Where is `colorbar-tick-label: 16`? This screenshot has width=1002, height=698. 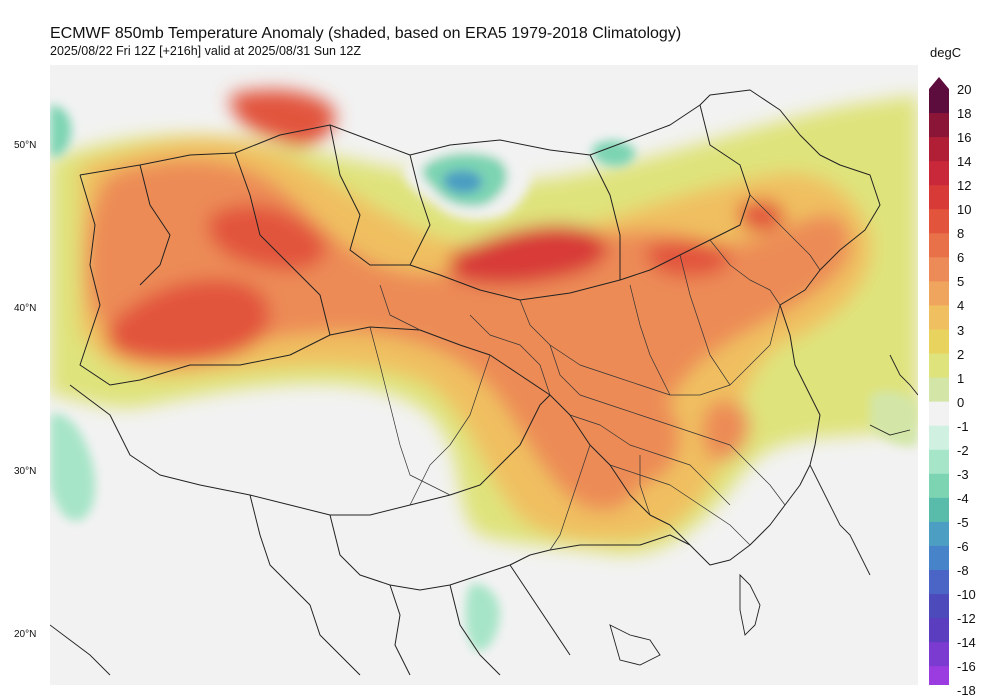
colorbar-tick-label: 16 is located at coordinates (964, 138).